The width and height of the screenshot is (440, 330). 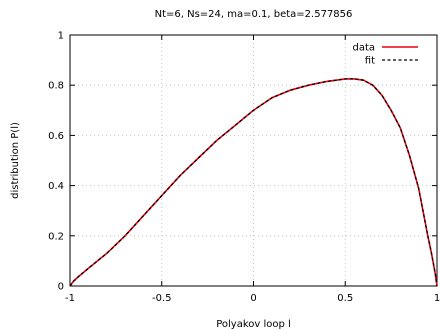 What do you see at coordinates (363, 48) in the screenshot?
I see `legend-label-data: data` at bounding box center [363, 48].